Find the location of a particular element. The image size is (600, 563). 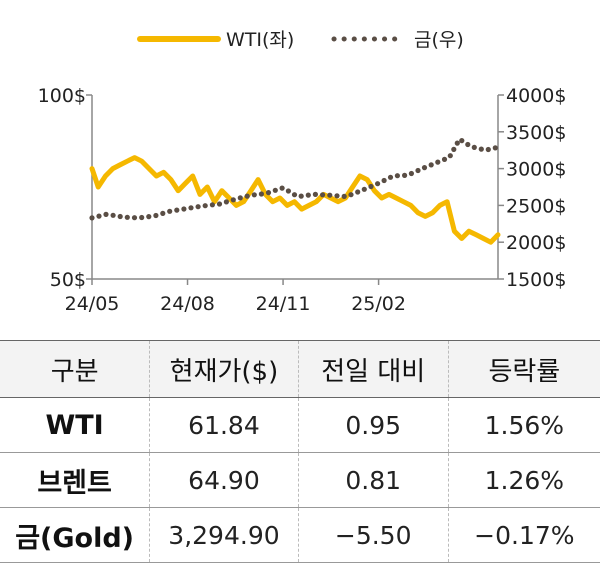

table-row-wti: WTI 61.84 0.95 1.56% is located at coordinates (300, 425).